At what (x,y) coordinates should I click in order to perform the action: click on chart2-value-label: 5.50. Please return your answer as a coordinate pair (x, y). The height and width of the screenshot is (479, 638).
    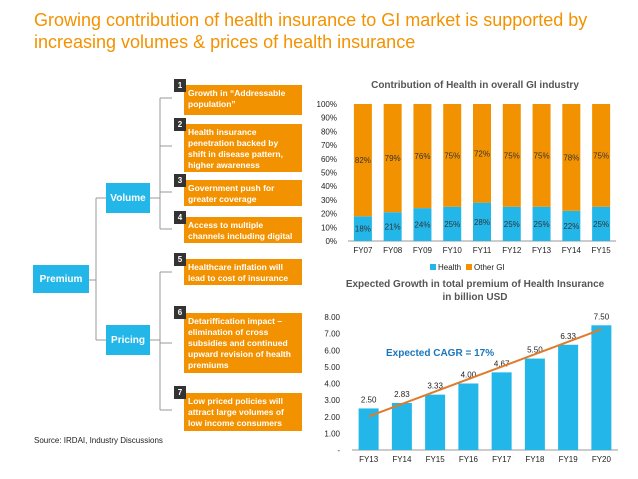
    Looking at the image, I should click on (535, 350).